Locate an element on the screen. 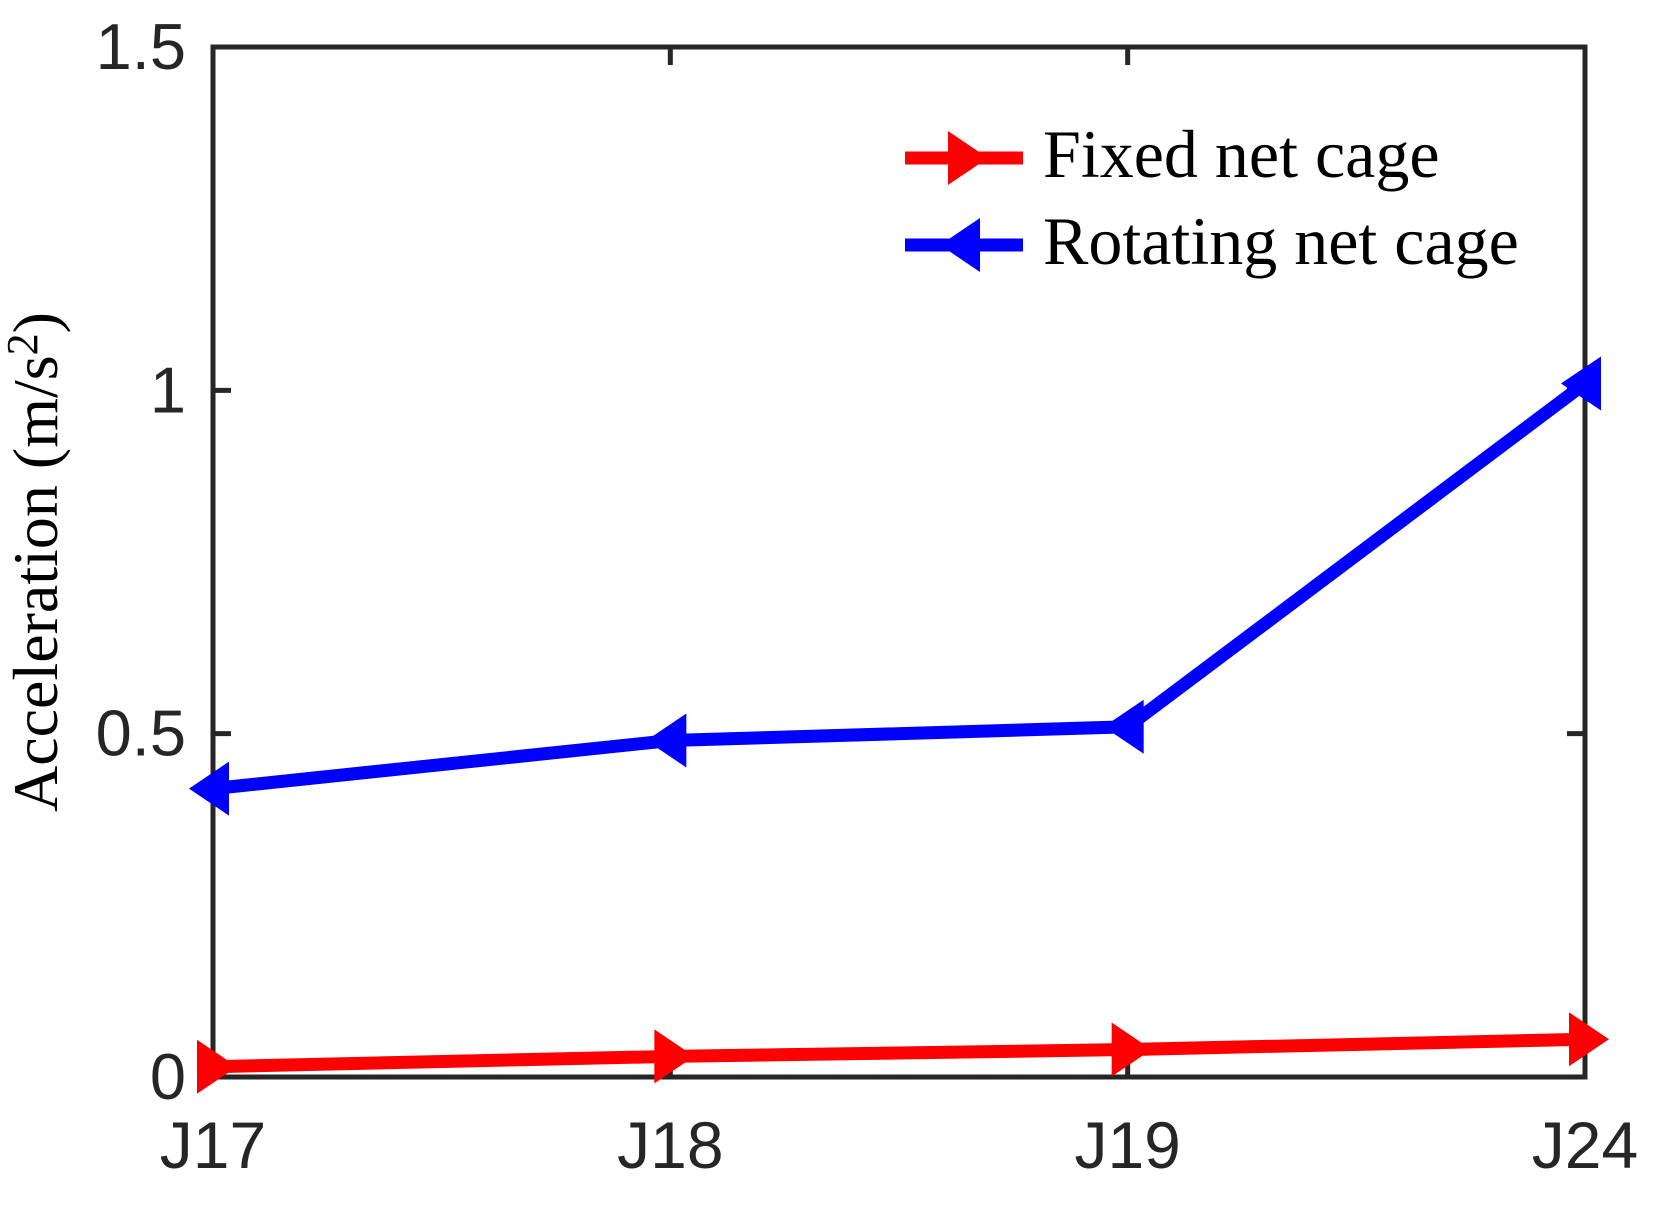 The image size is (1656, 1216). legend-marker-triangle-right is located at coordinates (968, 158).